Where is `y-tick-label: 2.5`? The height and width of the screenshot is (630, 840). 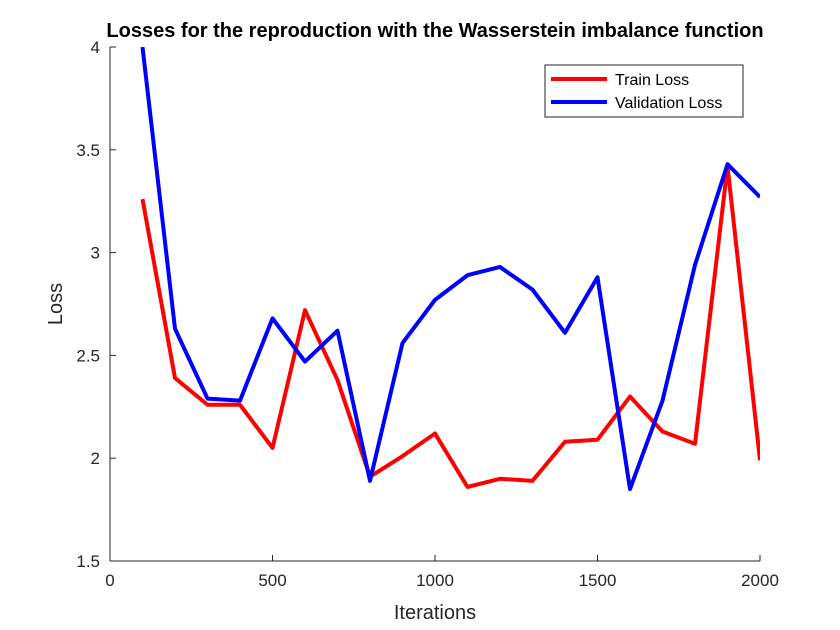
y-tick-label: 2.5 is located at coordinates (88, 355).